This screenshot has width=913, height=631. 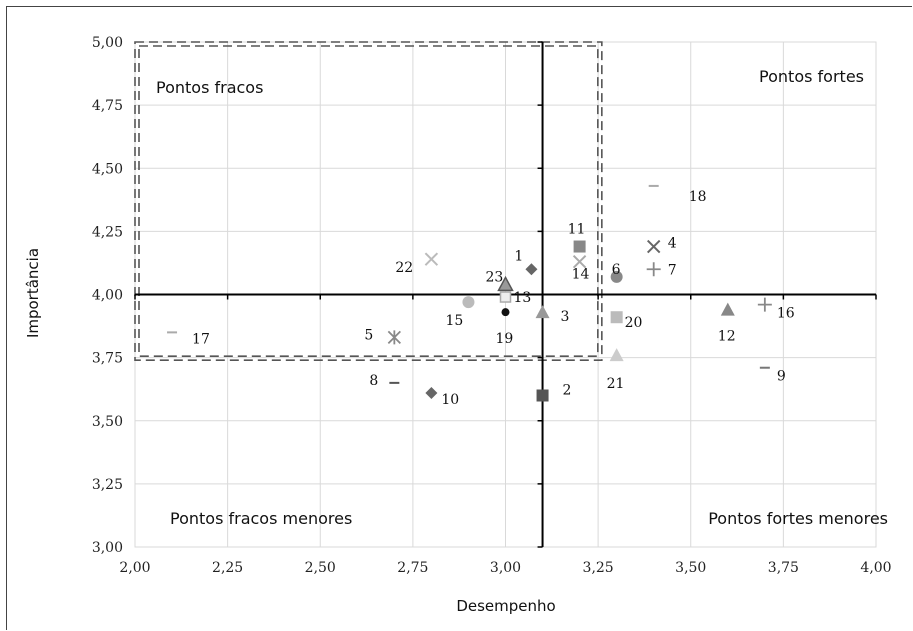 What do you see at coordinates (672, 270) in the screenshot?
I see `point-7-label: 7` at bounding box center [672, 270].